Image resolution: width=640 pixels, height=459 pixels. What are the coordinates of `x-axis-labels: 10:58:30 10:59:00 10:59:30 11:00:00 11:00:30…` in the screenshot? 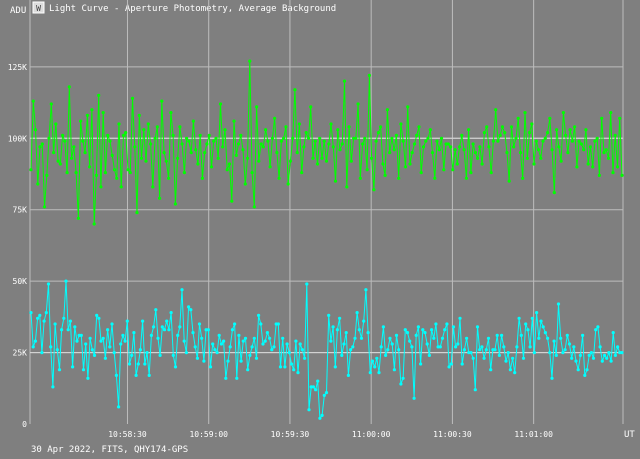 It's located at (330, 434).